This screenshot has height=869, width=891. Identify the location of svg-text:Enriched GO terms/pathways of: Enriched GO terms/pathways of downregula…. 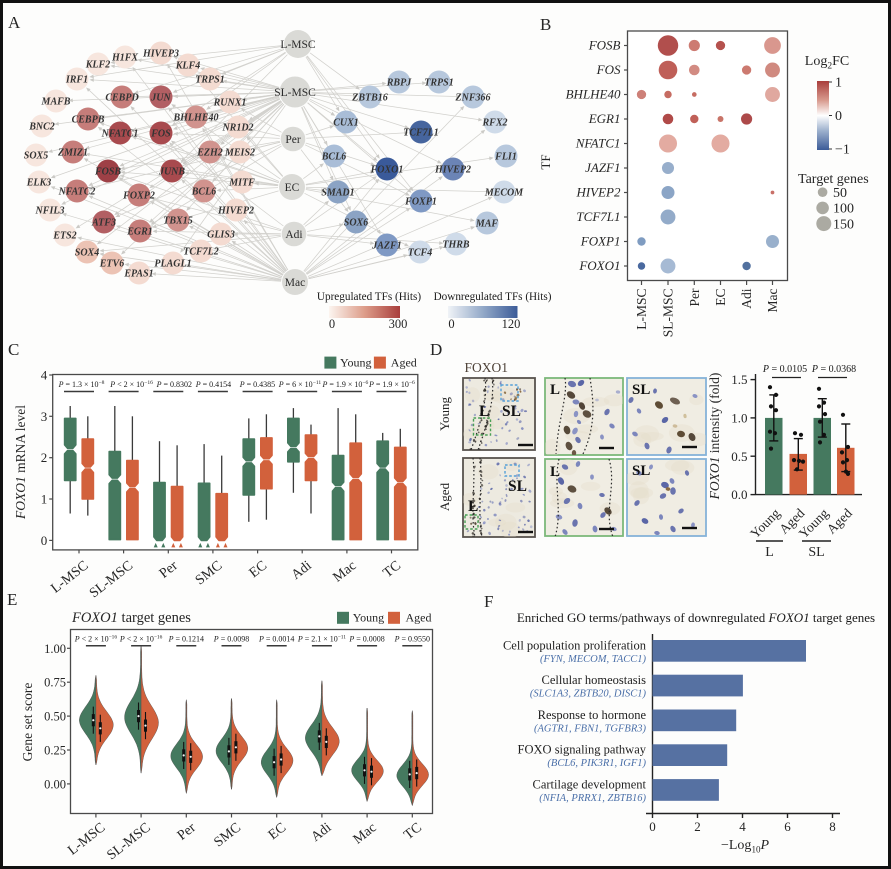
(696, 617).